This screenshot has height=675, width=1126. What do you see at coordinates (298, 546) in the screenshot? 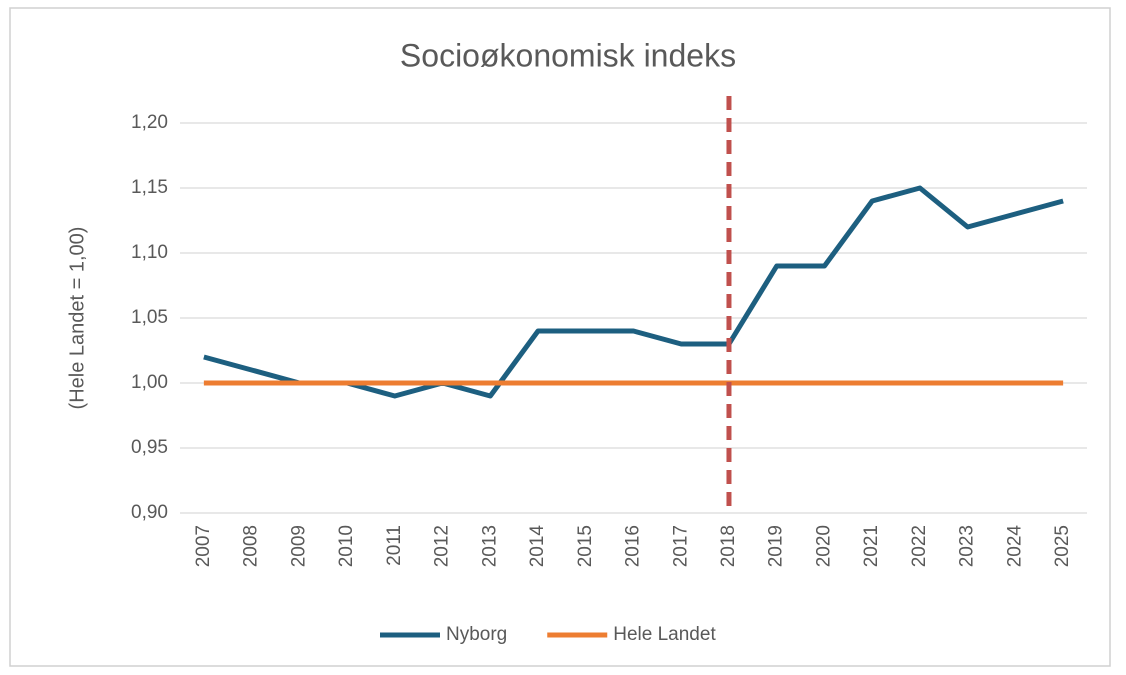
I see `x-tick-label: 2009` at bounding box center [298, 546].